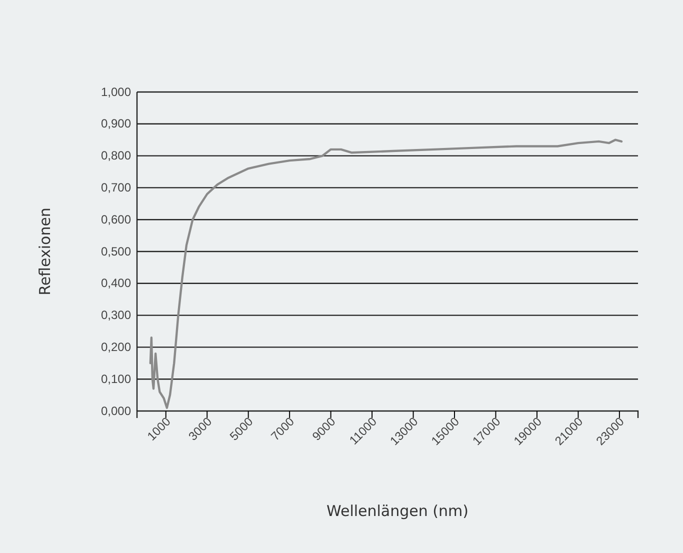  What do you see at coordinates (116, 91) in the screenshot?
I see `y-tick-label: 1,000` at bounding box center [116, 91].